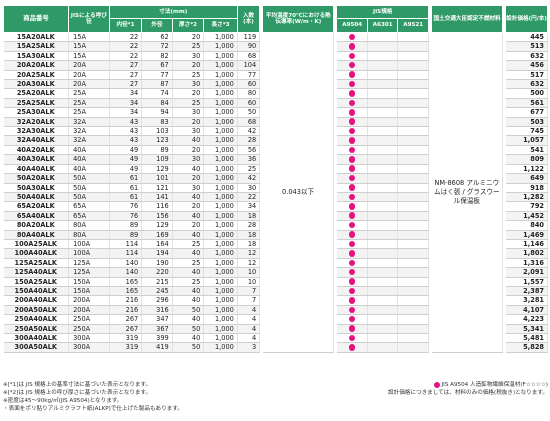 The height and width of the screenshot is (421, 550). Describe the element at coordinates (275, 93) in the screenshot. I see `table-row: 25A20ALK 25A 34 74 20 1,000 80 500` at that location.